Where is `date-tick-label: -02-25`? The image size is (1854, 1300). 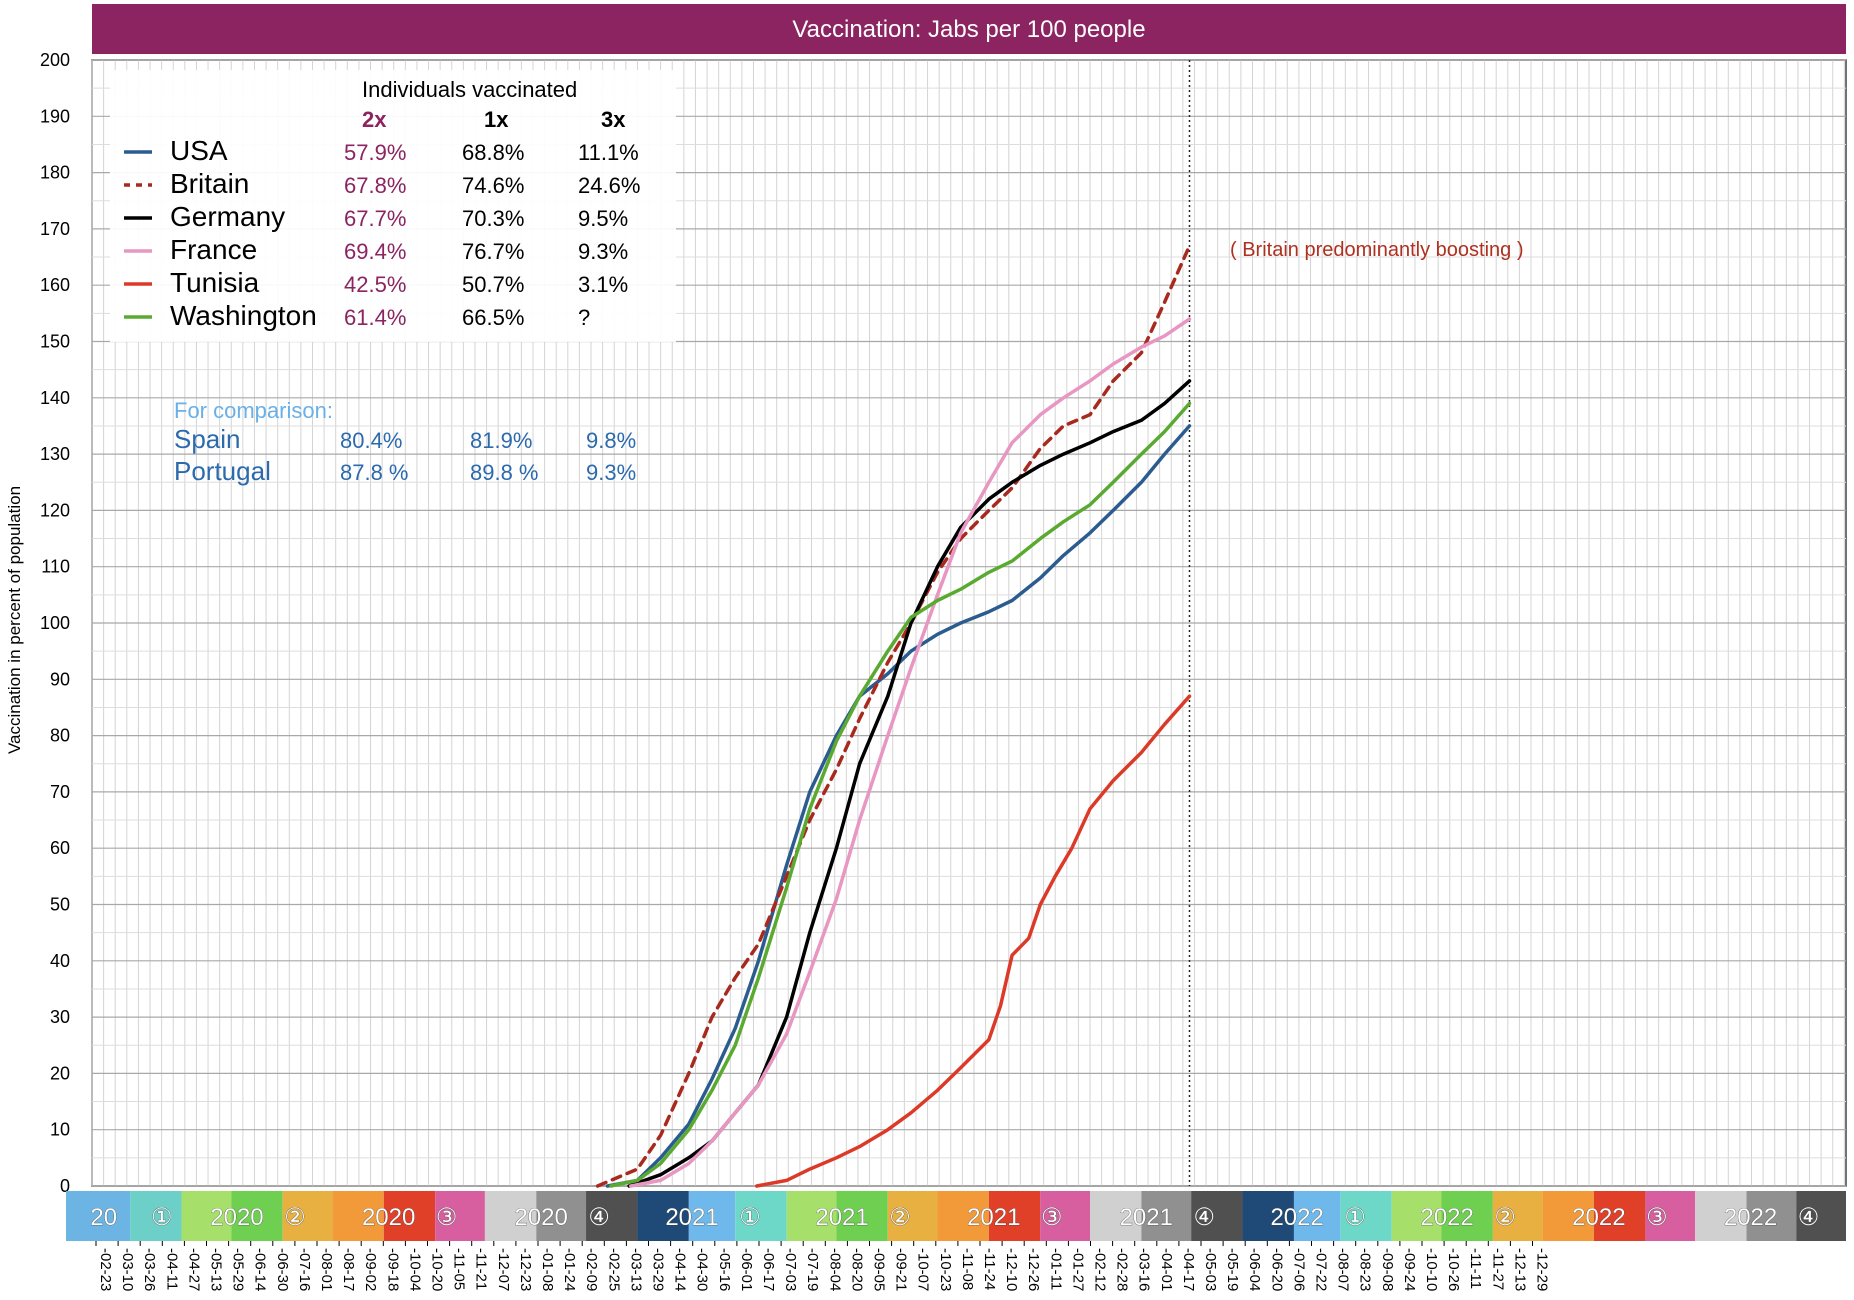 date-tick-label: -02-25 is located at coordinates (613, 1269).